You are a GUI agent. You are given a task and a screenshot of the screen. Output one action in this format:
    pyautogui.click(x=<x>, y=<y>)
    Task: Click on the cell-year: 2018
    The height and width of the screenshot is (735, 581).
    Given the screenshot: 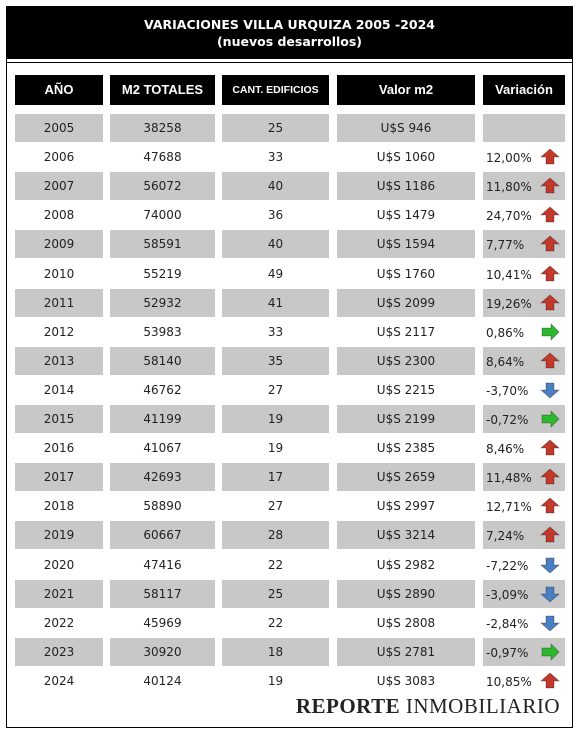 What is the action you would take?
    pyautogui.click(x=59, y=506)
    